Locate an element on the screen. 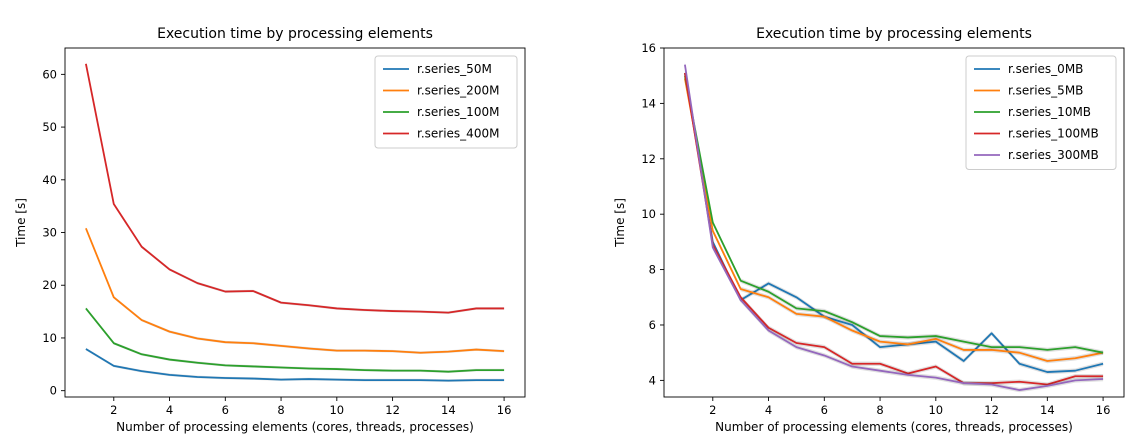 The image size is (1143, 446). legend-label: r.series_100MB is located at coordinates (1053, 134).